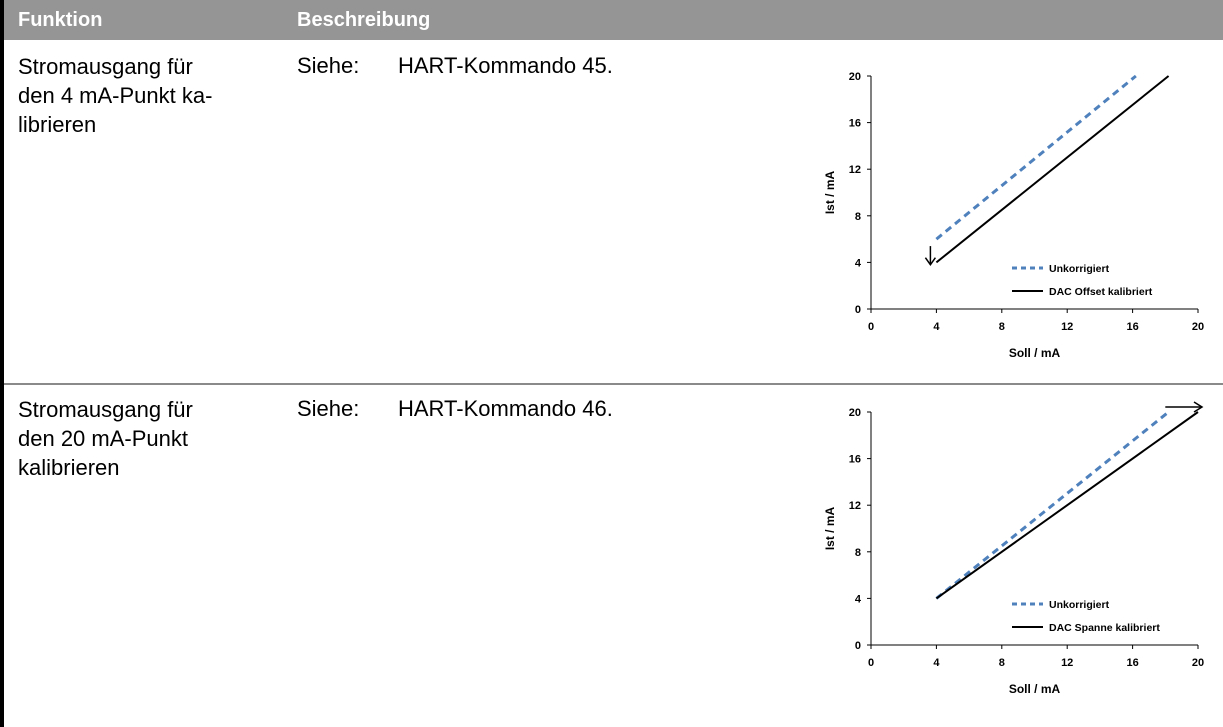 The width and height of the screenshot is (1223, 727). Describe the element at coordinates (60, 20) in the screenshot. I see `header-function: Funktion` at that location.